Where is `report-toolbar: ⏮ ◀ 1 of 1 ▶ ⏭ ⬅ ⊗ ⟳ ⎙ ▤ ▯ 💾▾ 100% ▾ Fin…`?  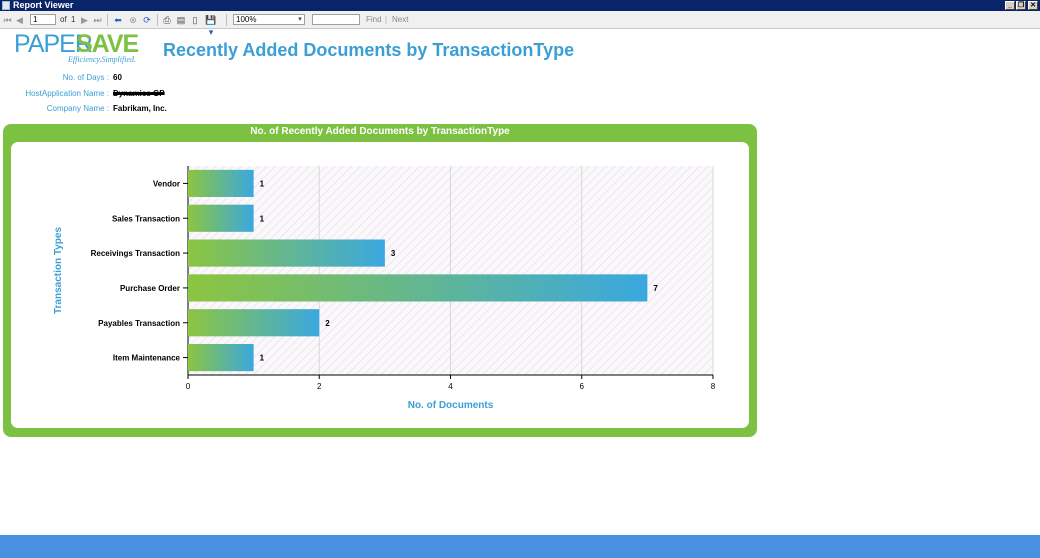
report-toolbar: ⏮ ◀ 1 of 1 ▶ ⏭ ⬅ ⊗ ⟳ ⎙ ▤ ▯ 💾▾ 100% ▾ Fin… is located at coordinates (520, 24).